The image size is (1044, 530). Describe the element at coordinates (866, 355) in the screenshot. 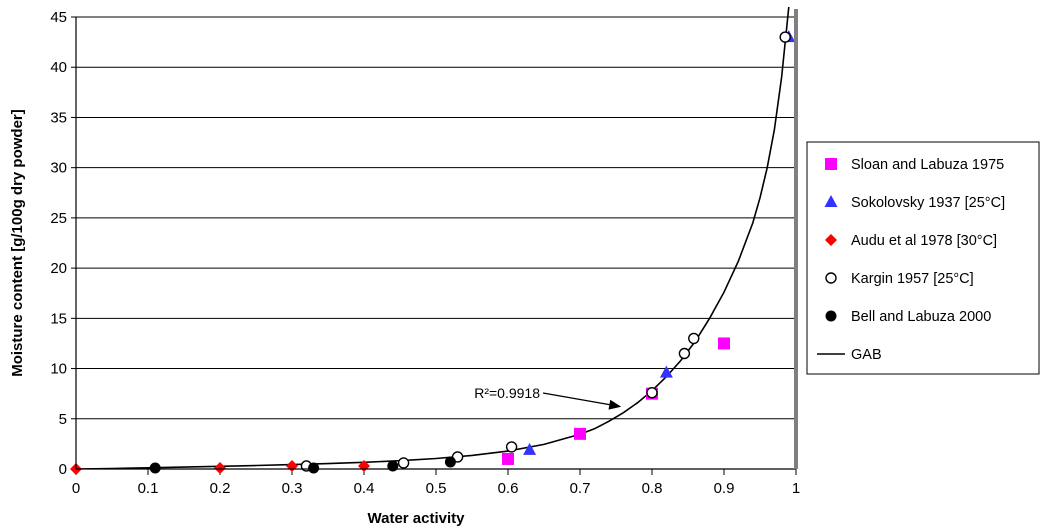

I see `legend-label: GAB` at that location.